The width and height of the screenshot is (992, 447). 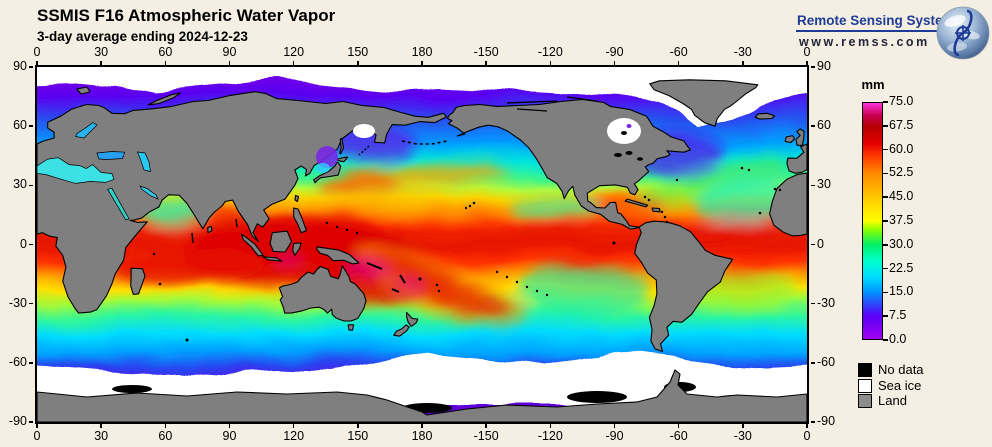 What do you see at coordinates (901, 172) in the screenshot?
I see `colorbar-tick-label: 52.5` at bounding box center [901, 172].